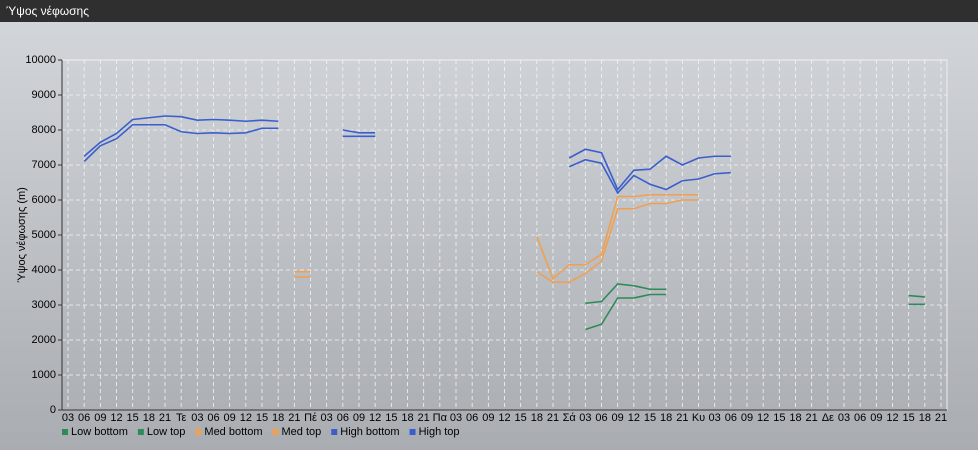  Describe the element at coordinates (44, 130) in the screenshot. I see `y-tick-label: 8000` at that location.